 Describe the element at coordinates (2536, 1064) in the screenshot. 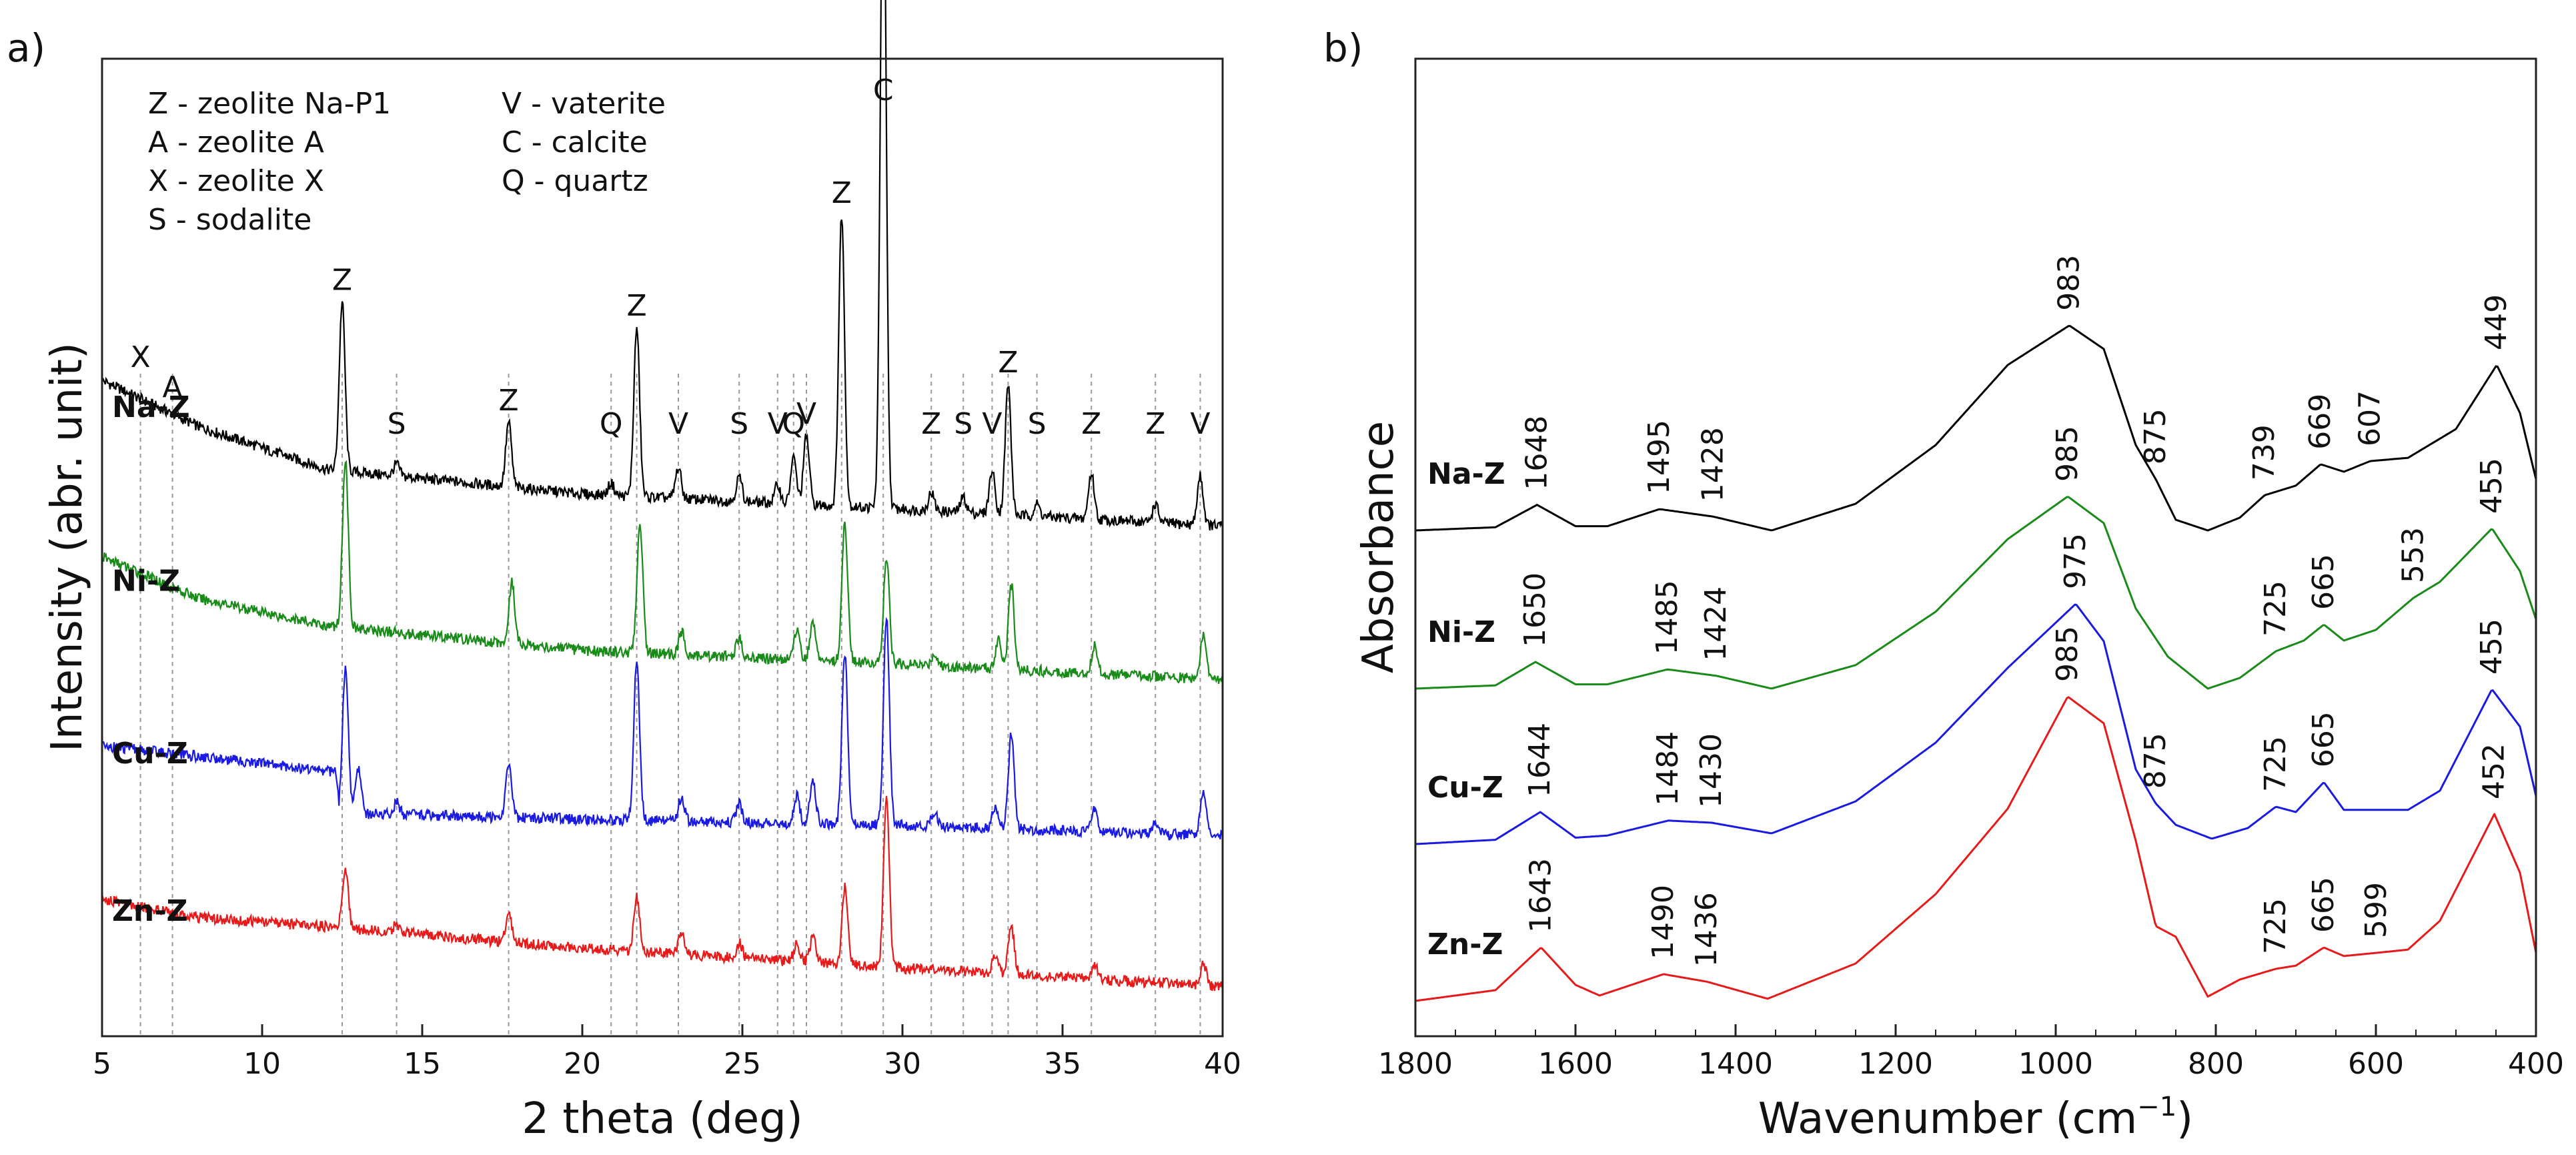

I see `ftir-x-tick-label: 400` at that location.